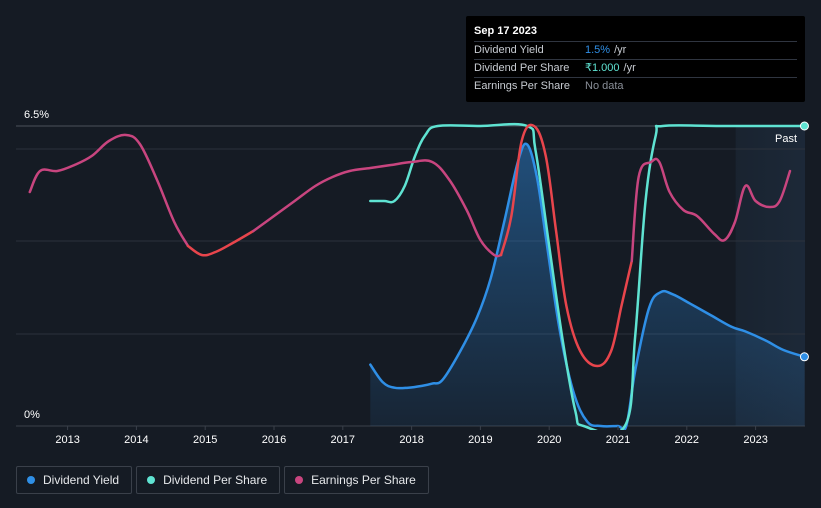  I want to click on tooltip-row-dividend-yield: Dividend Yield 1.5% /yr, so click(635, 50).